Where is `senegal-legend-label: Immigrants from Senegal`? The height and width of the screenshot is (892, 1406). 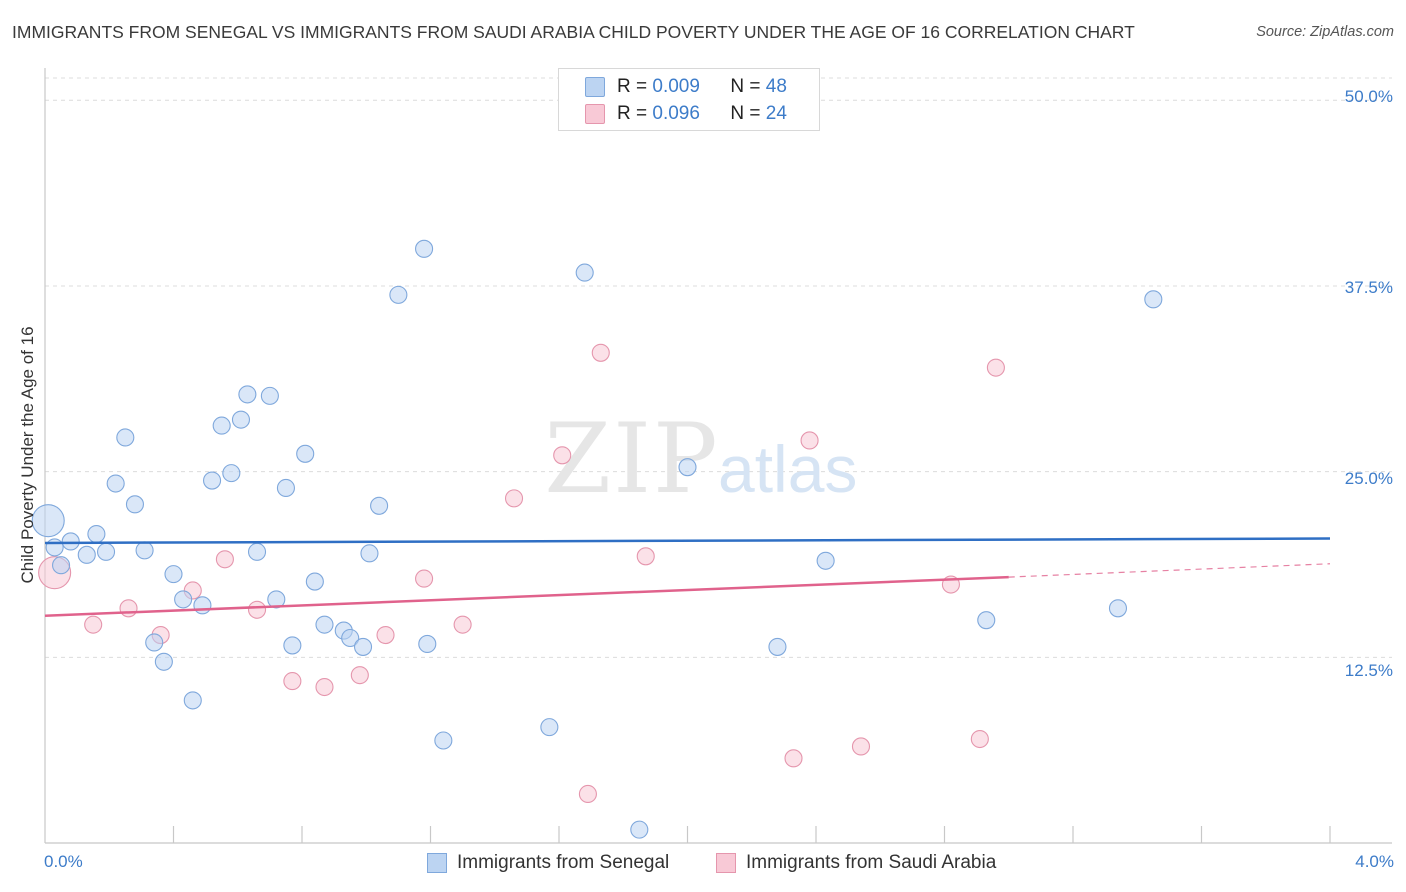
senegal-legend-label: Immigrants from Senegal is located at coordinates (563, 862).